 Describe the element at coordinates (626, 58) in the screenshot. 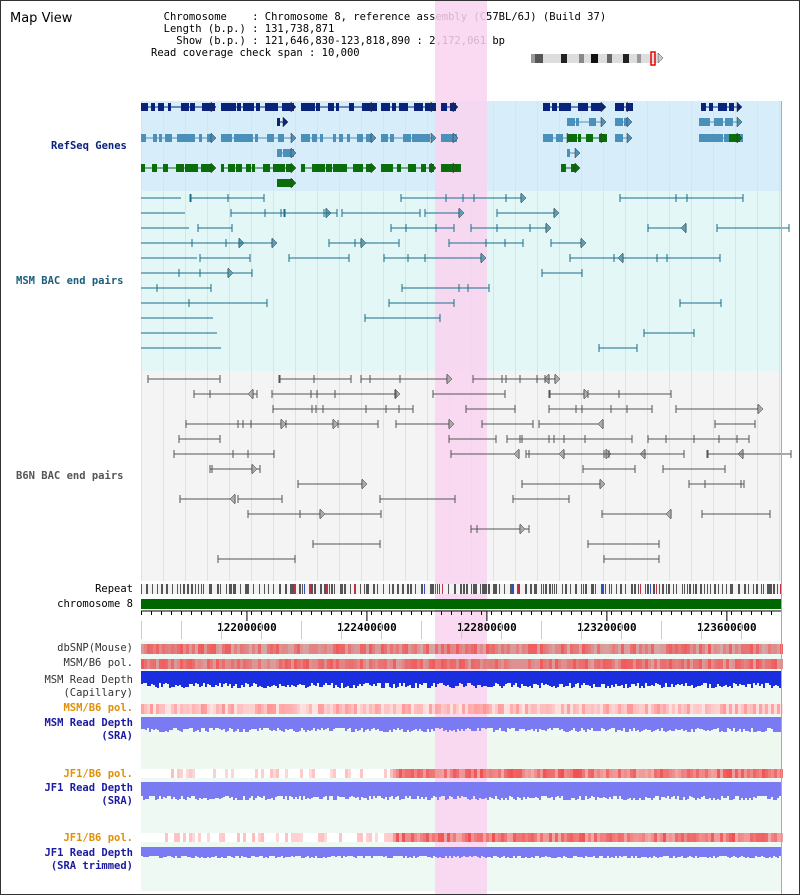

I see `ideogram-band` at that location.